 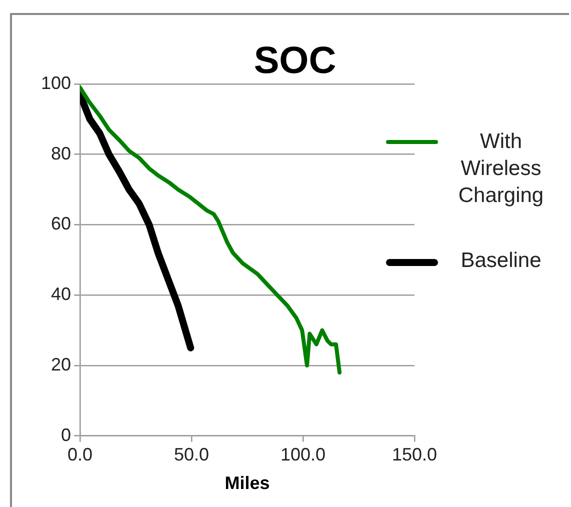 I want to click on chart-title: SOC, so click(x=295, y=61).